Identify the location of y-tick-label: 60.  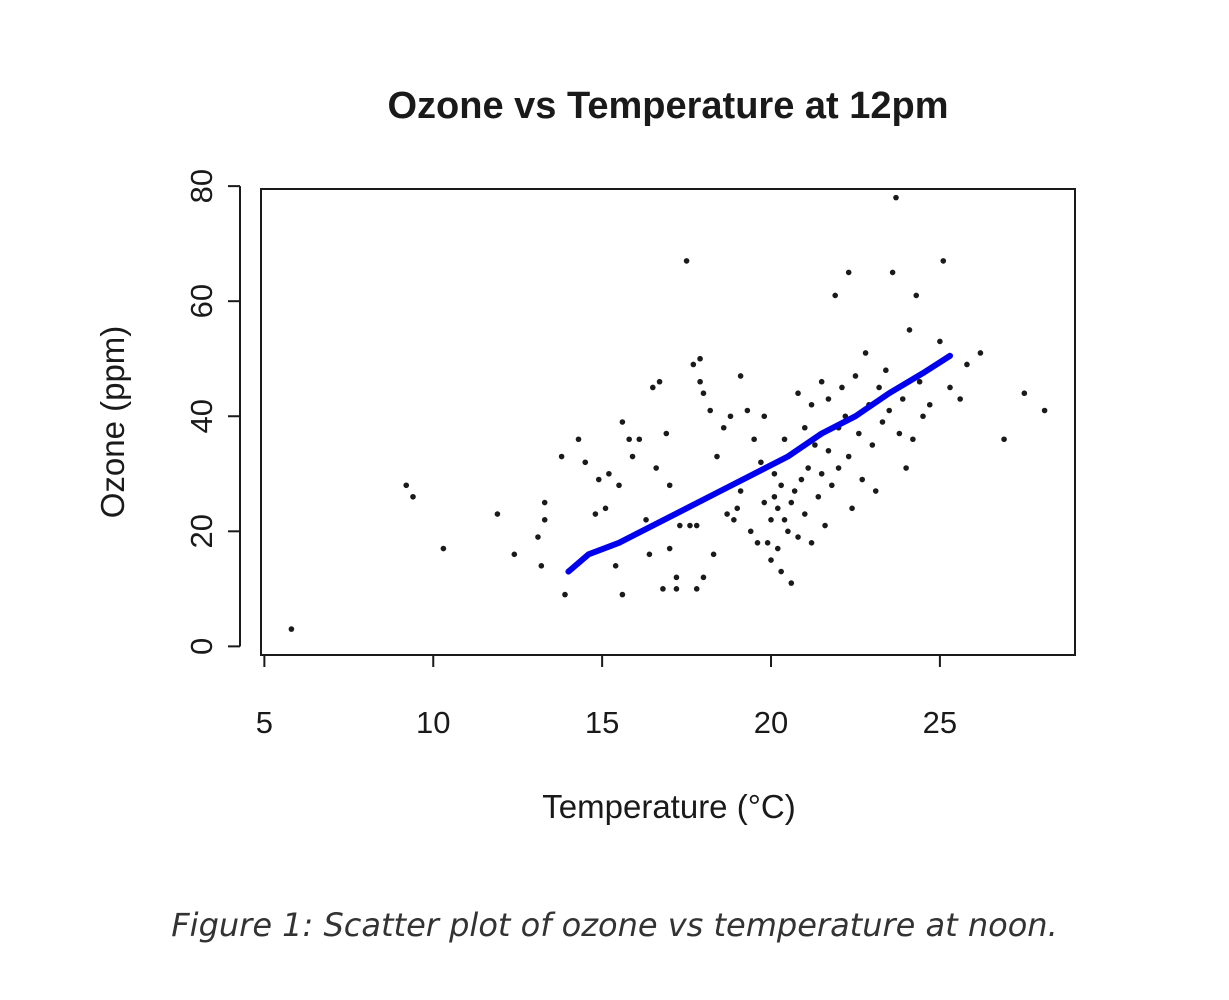
(201, 301).